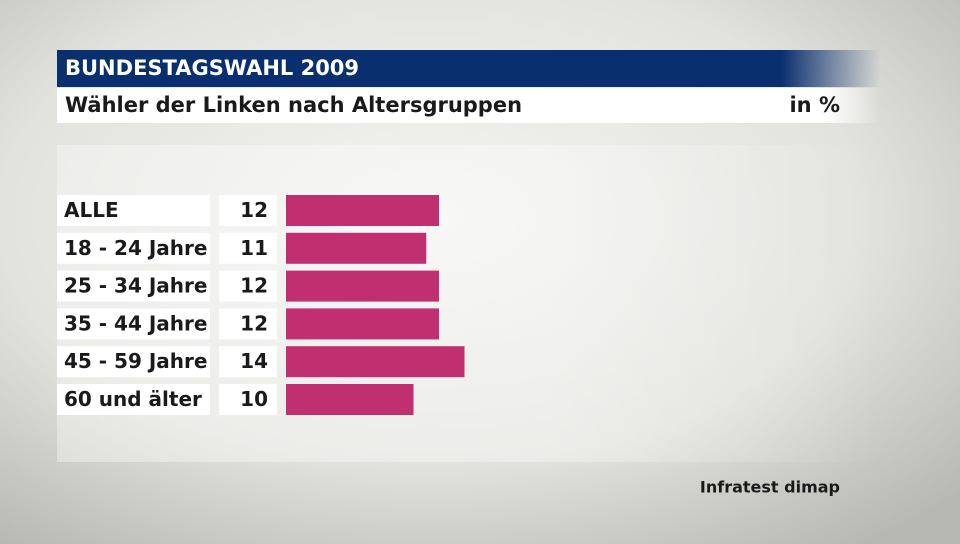  What do you see at coordinates (254, 248) in the screenshot?
I see `value-label: 11` at bounding box center [254, 248].